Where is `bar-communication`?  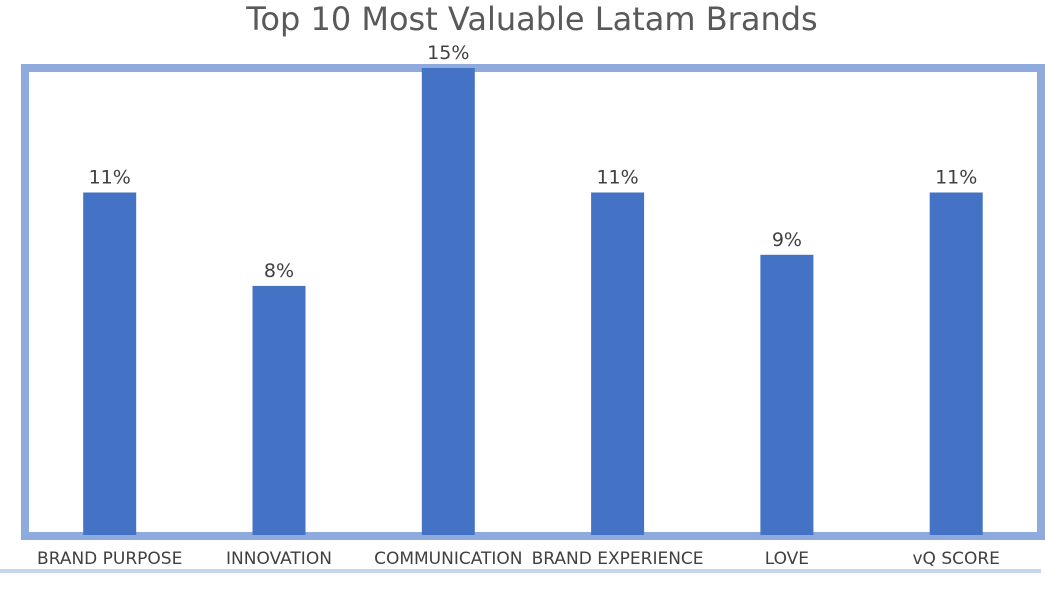 bar-communication is located at coordinates (448, 301).